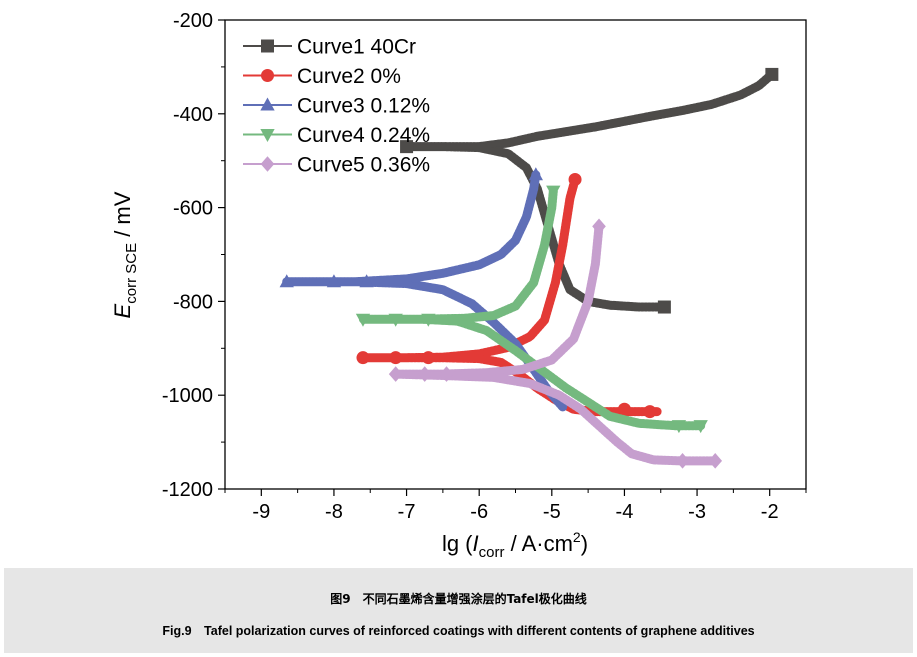 This screenshot has height=657, width=917. What do you see at coordinates (122, 217) in the screenshot?
I see `y-axis-title-unit: / mV` at bounding box center [122, 217].